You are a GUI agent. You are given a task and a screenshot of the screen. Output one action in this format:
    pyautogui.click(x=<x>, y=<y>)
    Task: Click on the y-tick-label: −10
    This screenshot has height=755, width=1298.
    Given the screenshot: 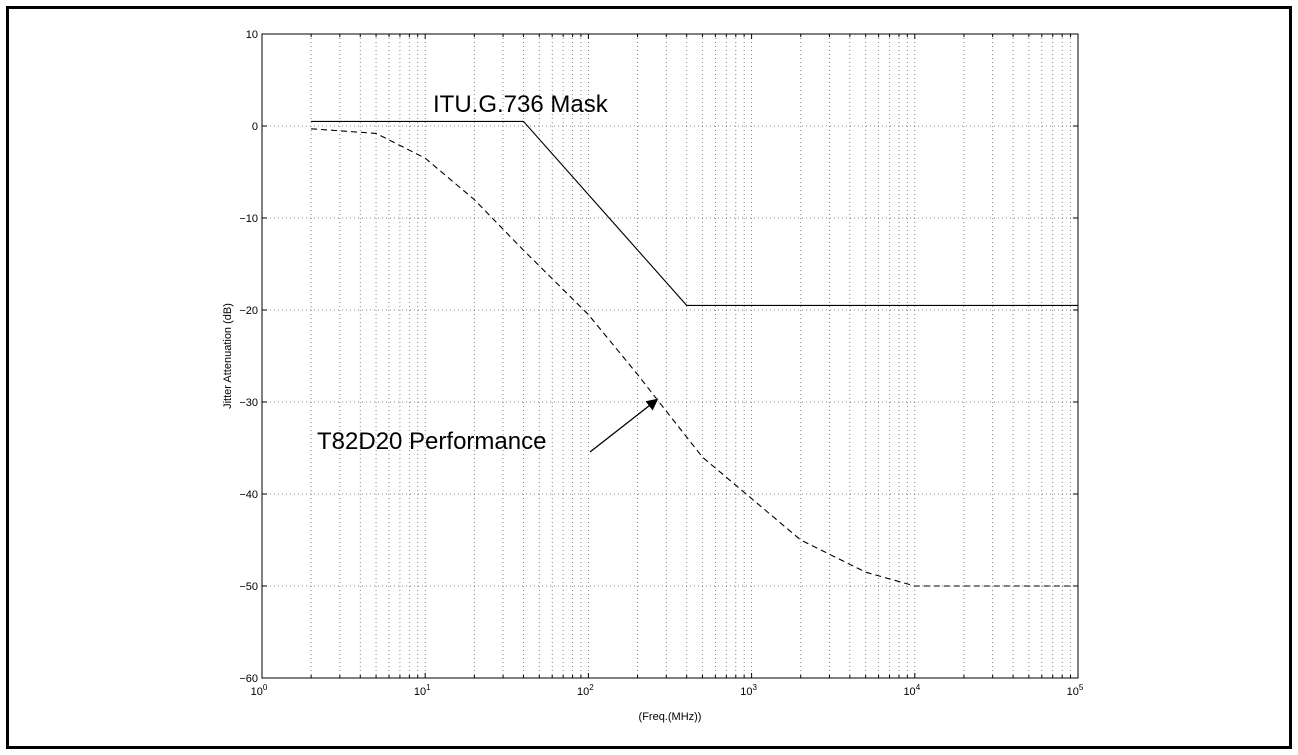 What is the action you would take?
    pyautogui.click(x=248, y=219)
    